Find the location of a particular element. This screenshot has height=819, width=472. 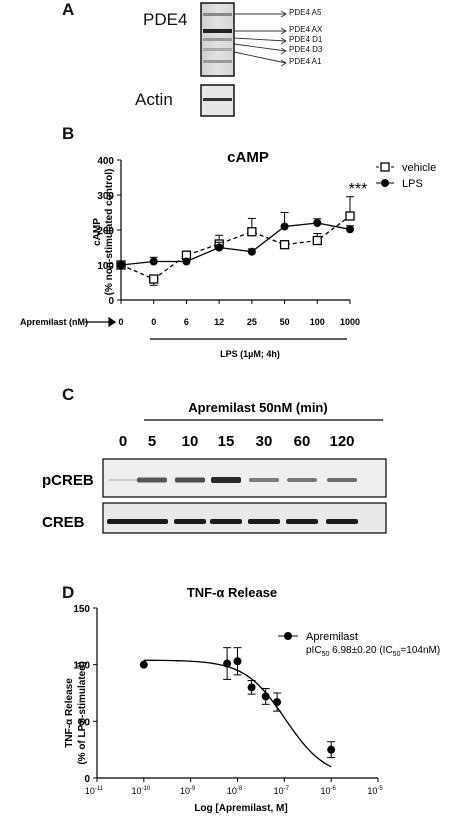

x-tick-label: 10⁻⁵ is located at coordinates (375, 791).